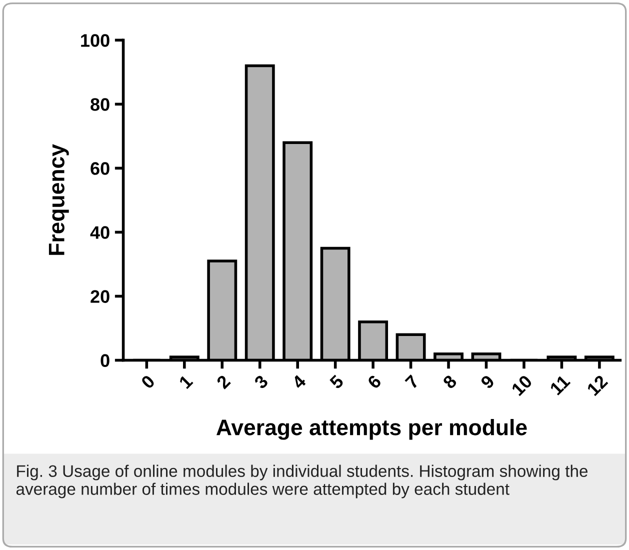  Describe the element at coordinates (336, 382) in the screenshot. I see `x-tick-label: 5` at that location.